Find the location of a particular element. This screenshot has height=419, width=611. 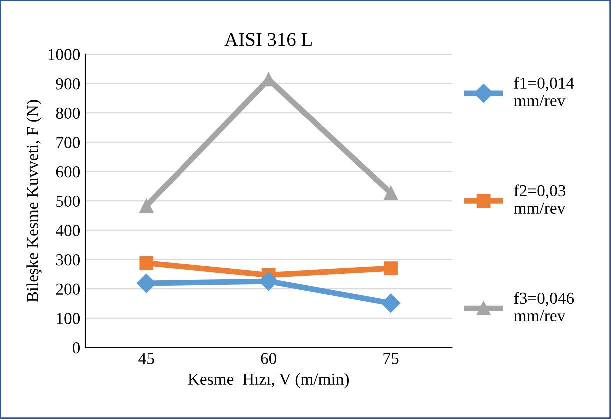

y-tick-label: 1000 is located at coordinates (64, 54).